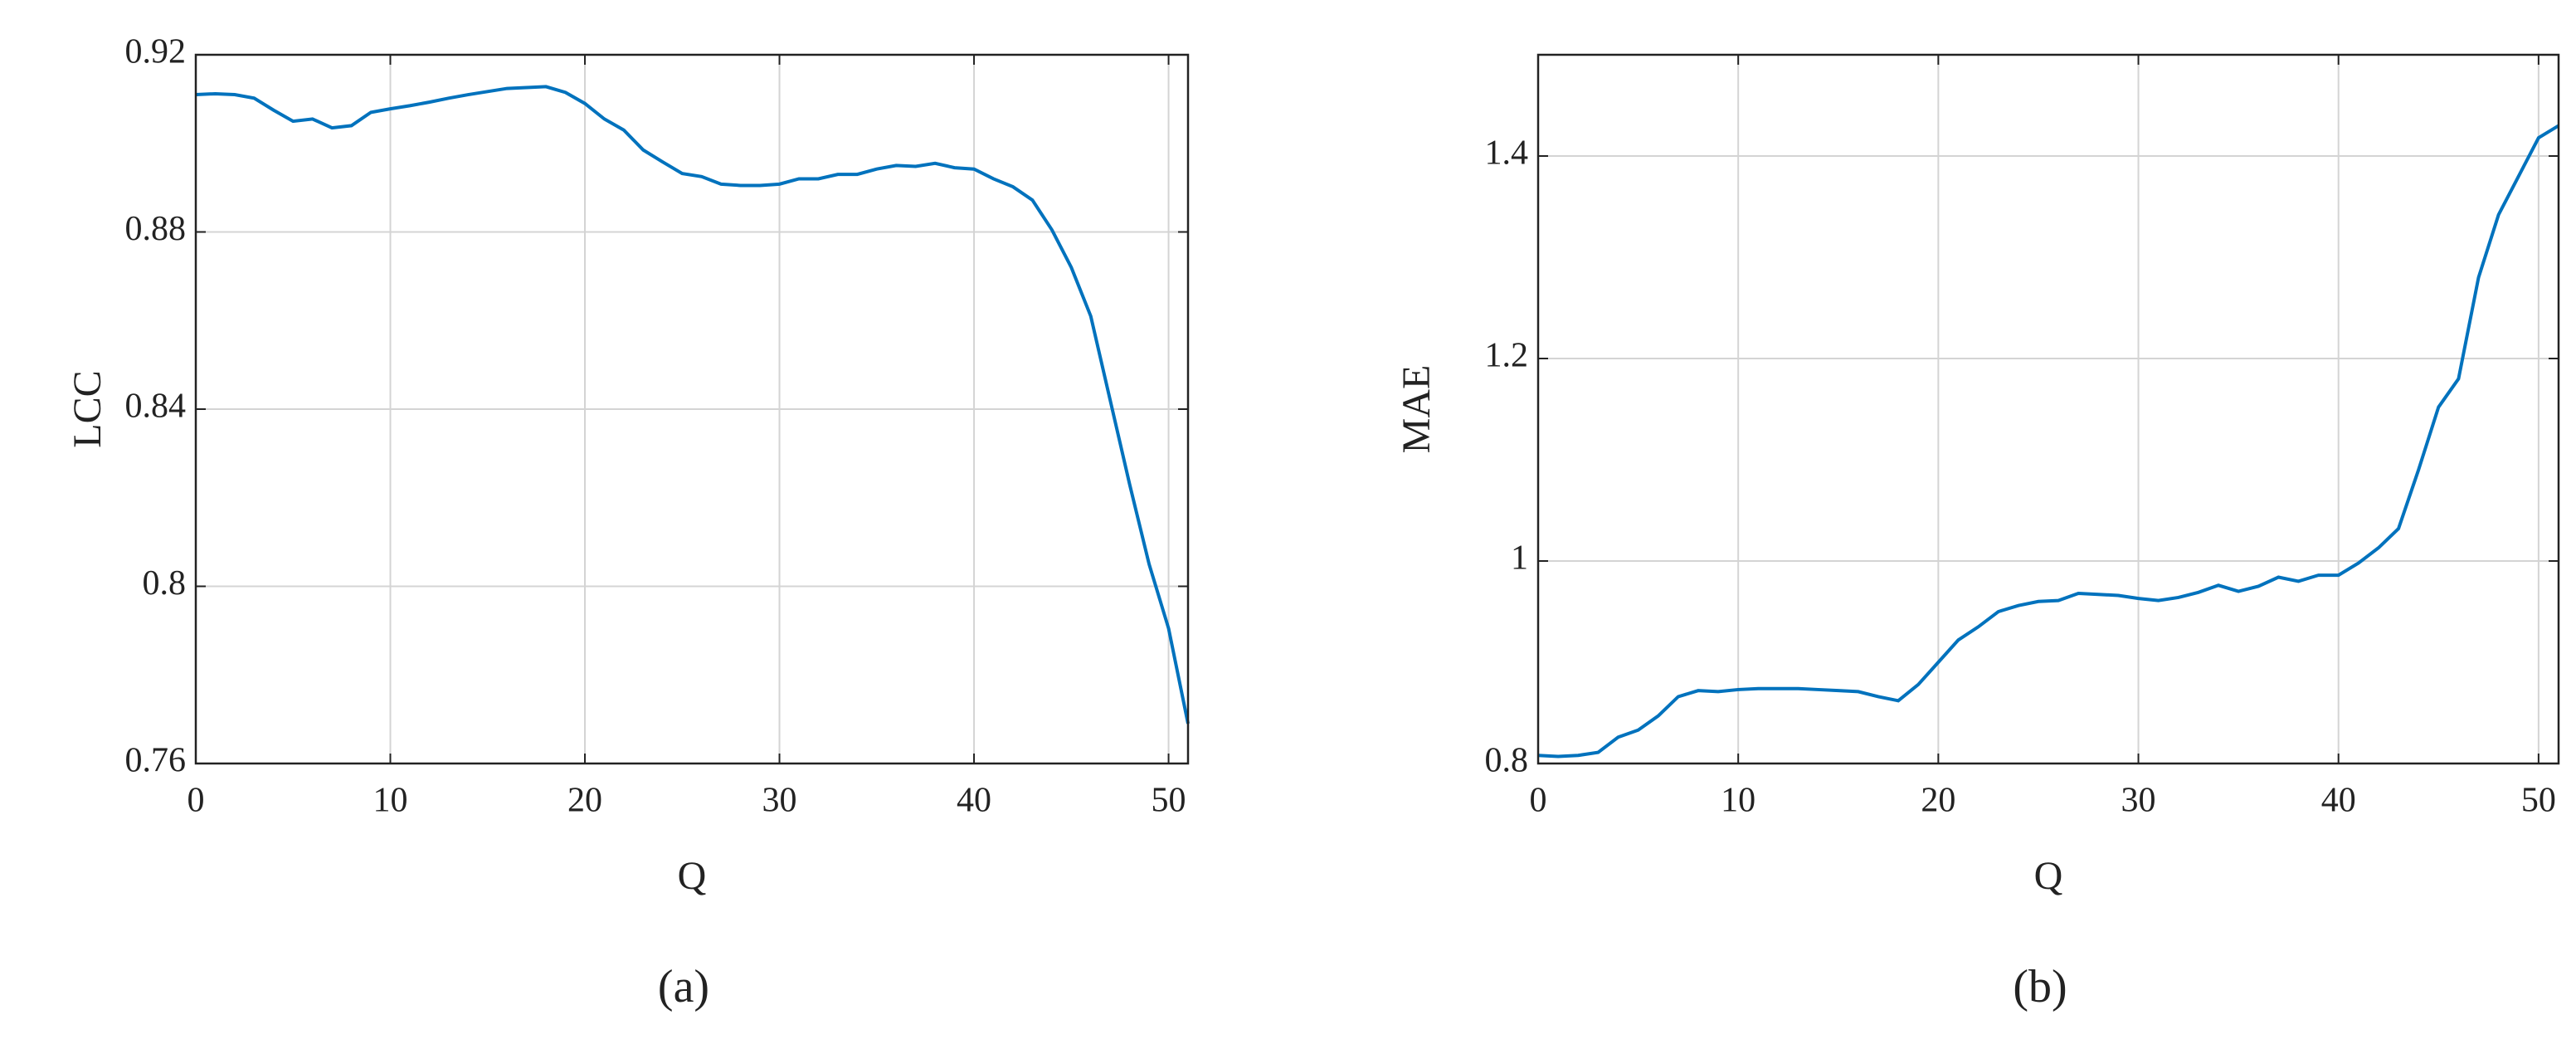 This screenshot has width=2576, height=1044. What do you see at coordinates (1417, 409) in the screenshot?
I see `y-axis-label: MAE` at bounding box center [1417, 409].